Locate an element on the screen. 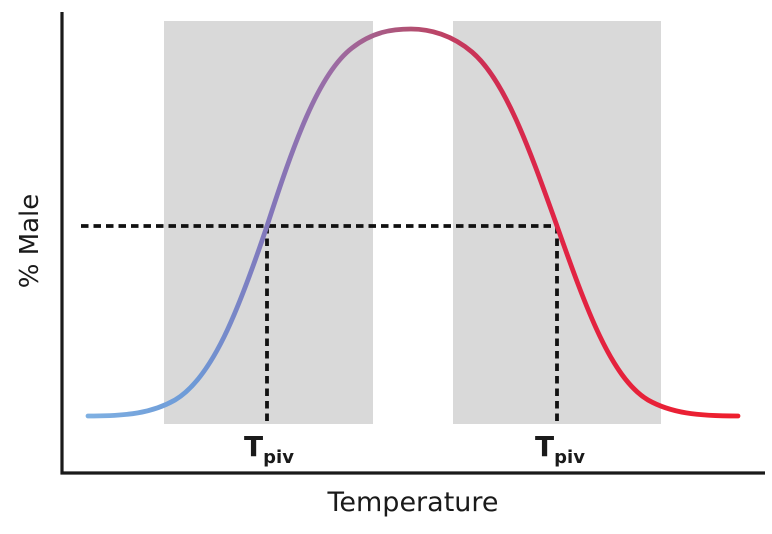 The image size is (772, 534). tpiv-left-sub-text: piv is located at coordinates (278, 457).